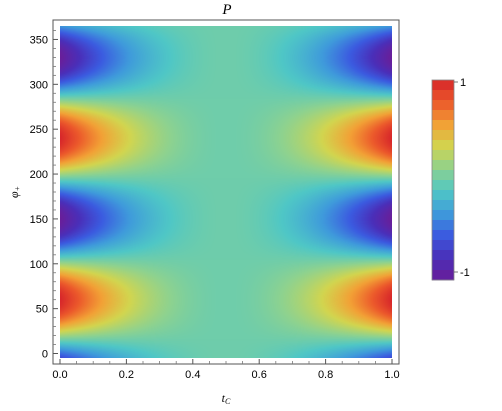  Describe the element at coordinates (226, 370) in the screenshot. I see `x-axis: 0.0 0.2 0.4 0.6 0.8 1.0` at that location.